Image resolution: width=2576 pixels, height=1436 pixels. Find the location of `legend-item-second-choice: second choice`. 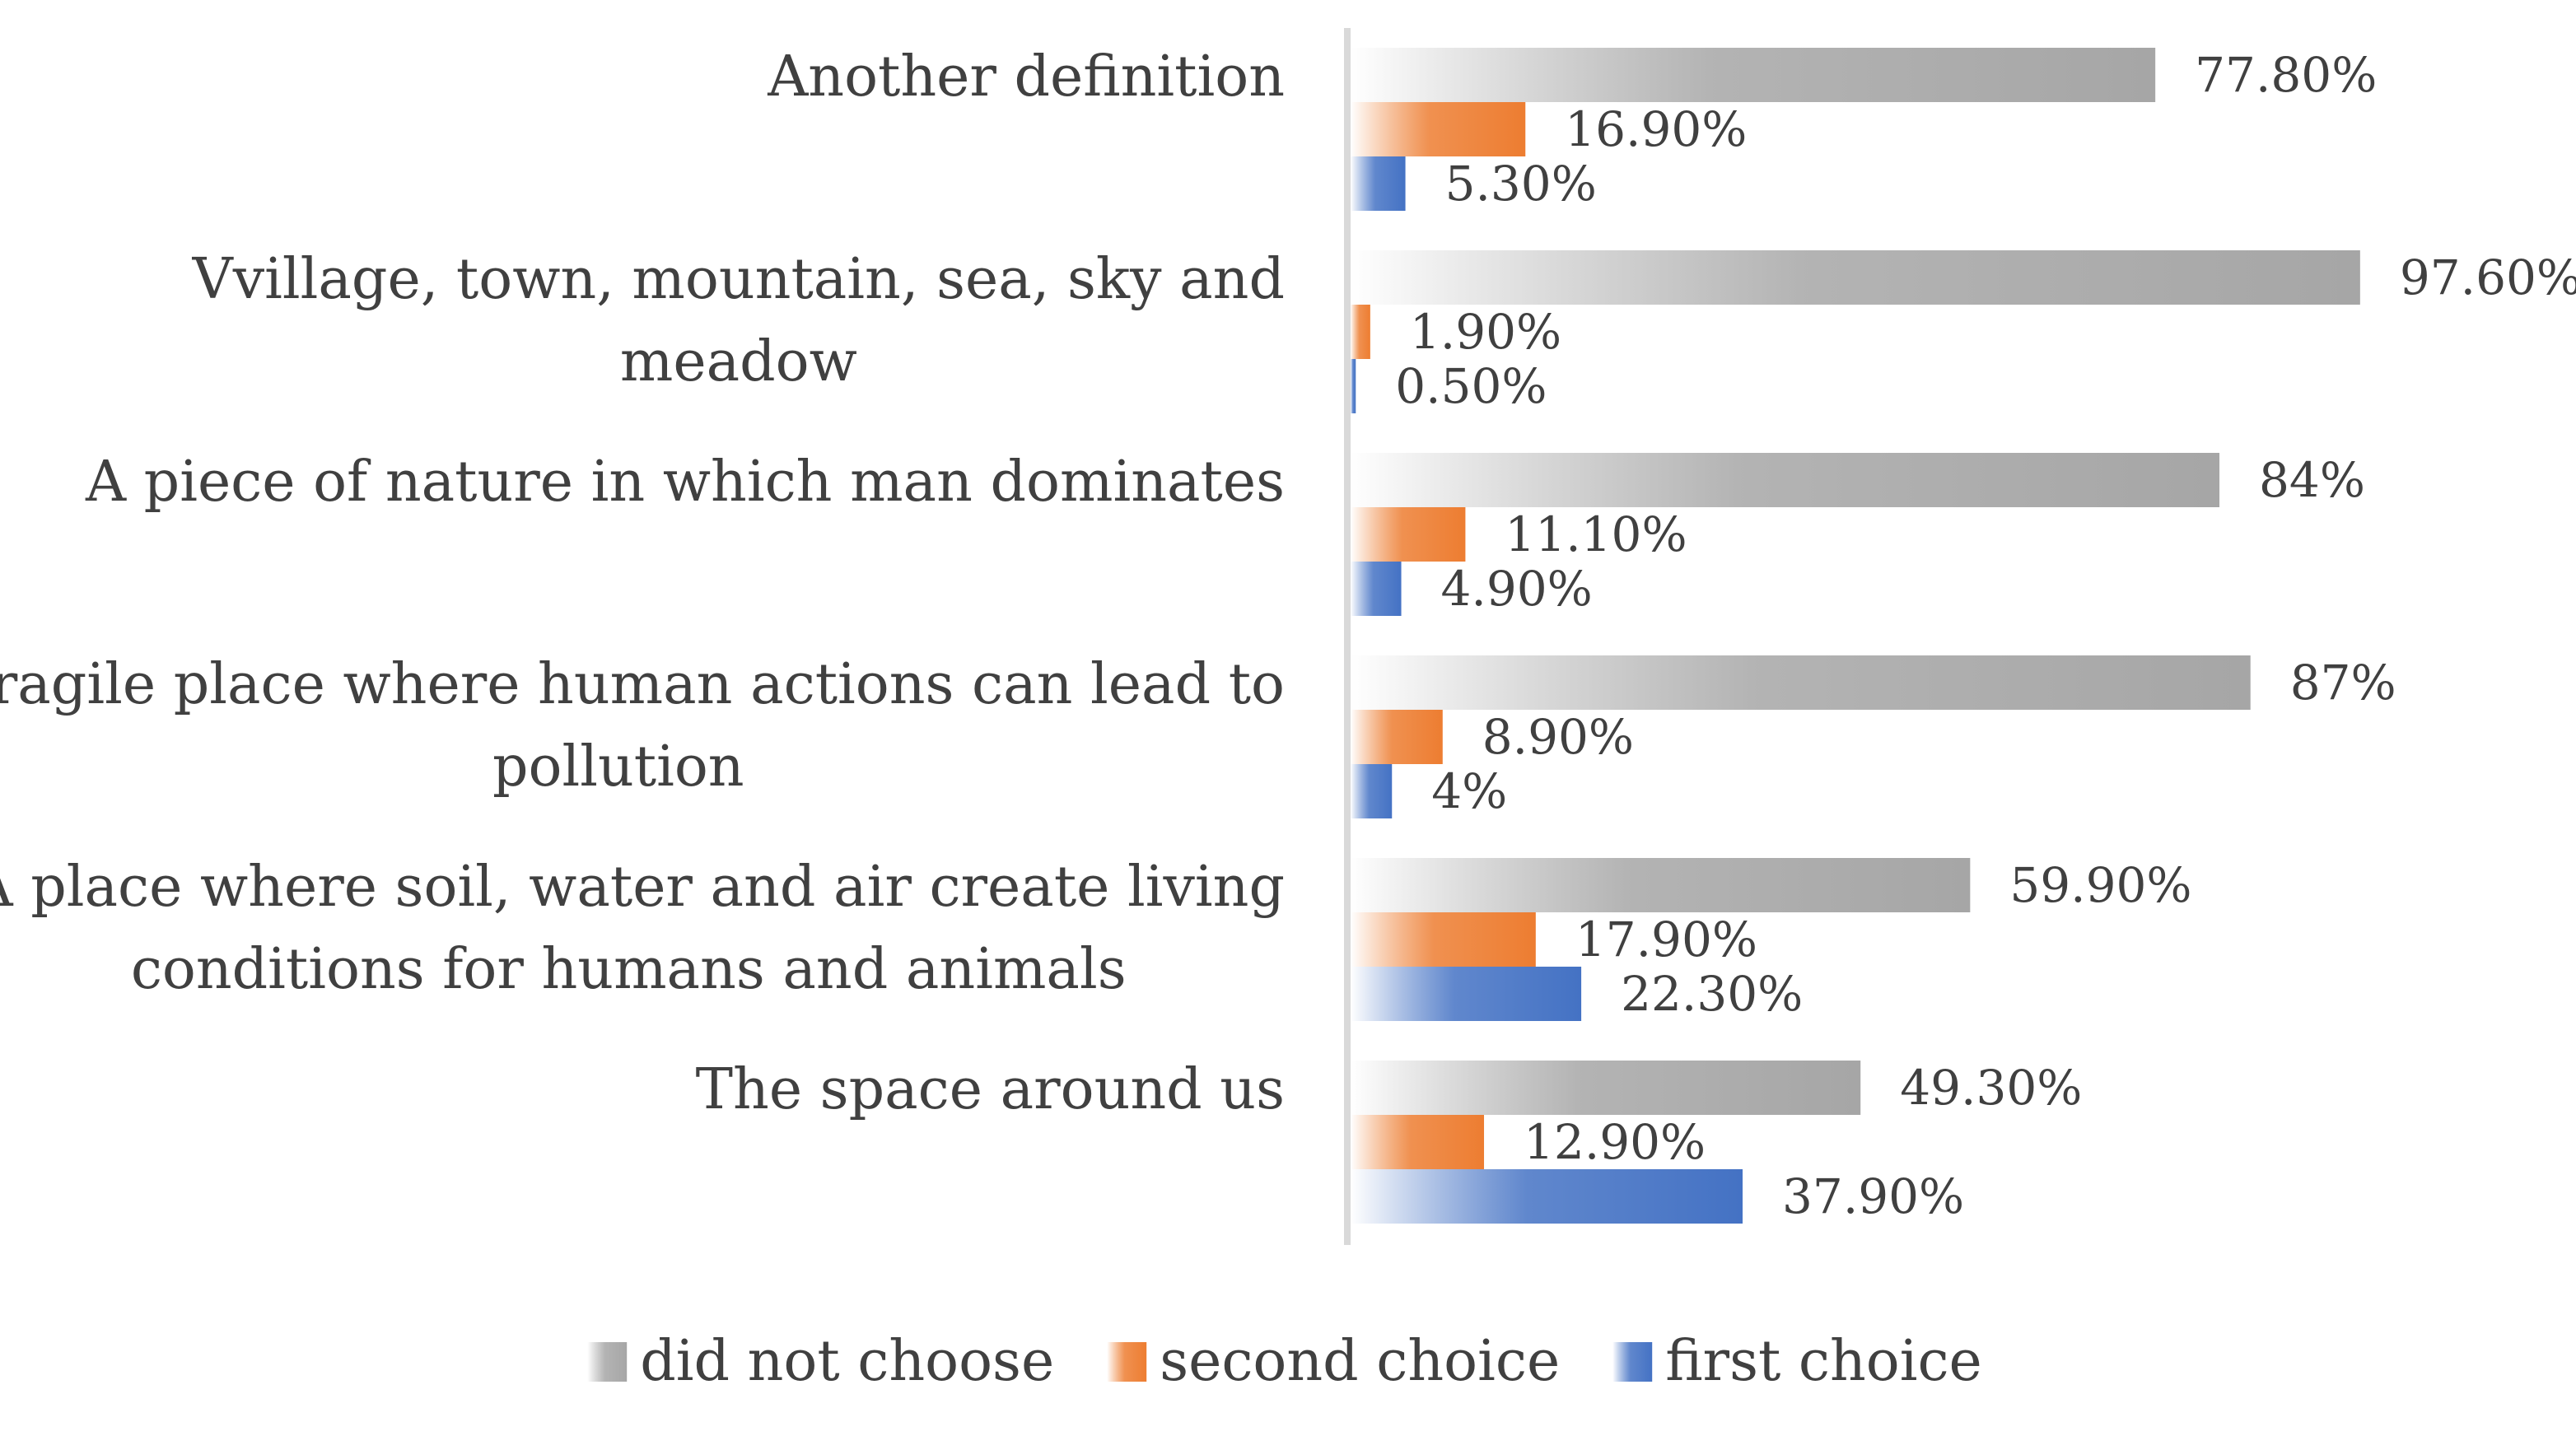

legend-item-second-choice: second choice is located at coordinates (1333, 1361).